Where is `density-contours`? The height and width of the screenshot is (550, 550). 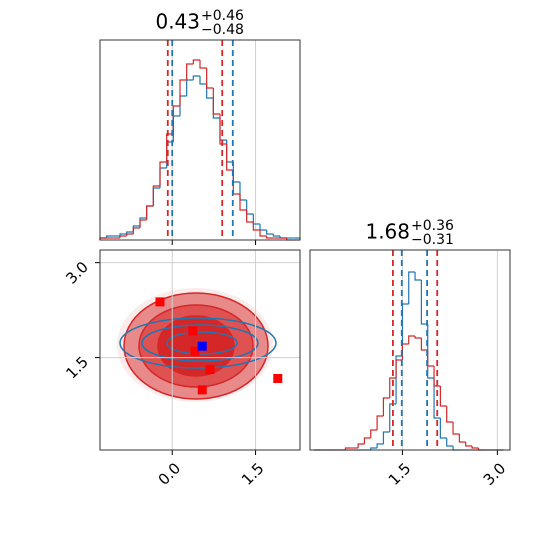 density-contours is located at coordinates (197, 345).